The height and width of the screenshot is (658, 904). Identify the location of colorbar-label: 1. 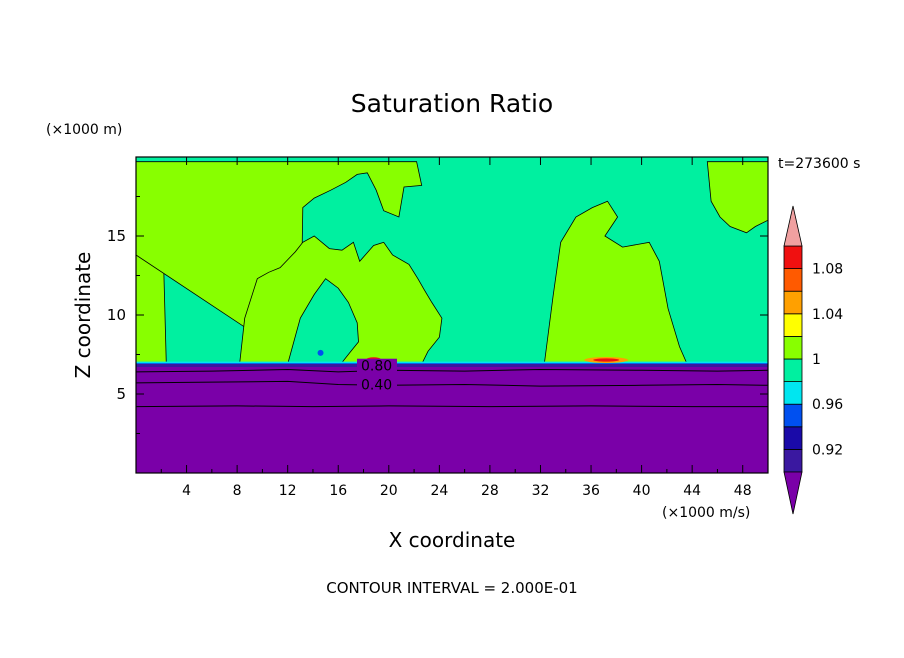
(816, 360).